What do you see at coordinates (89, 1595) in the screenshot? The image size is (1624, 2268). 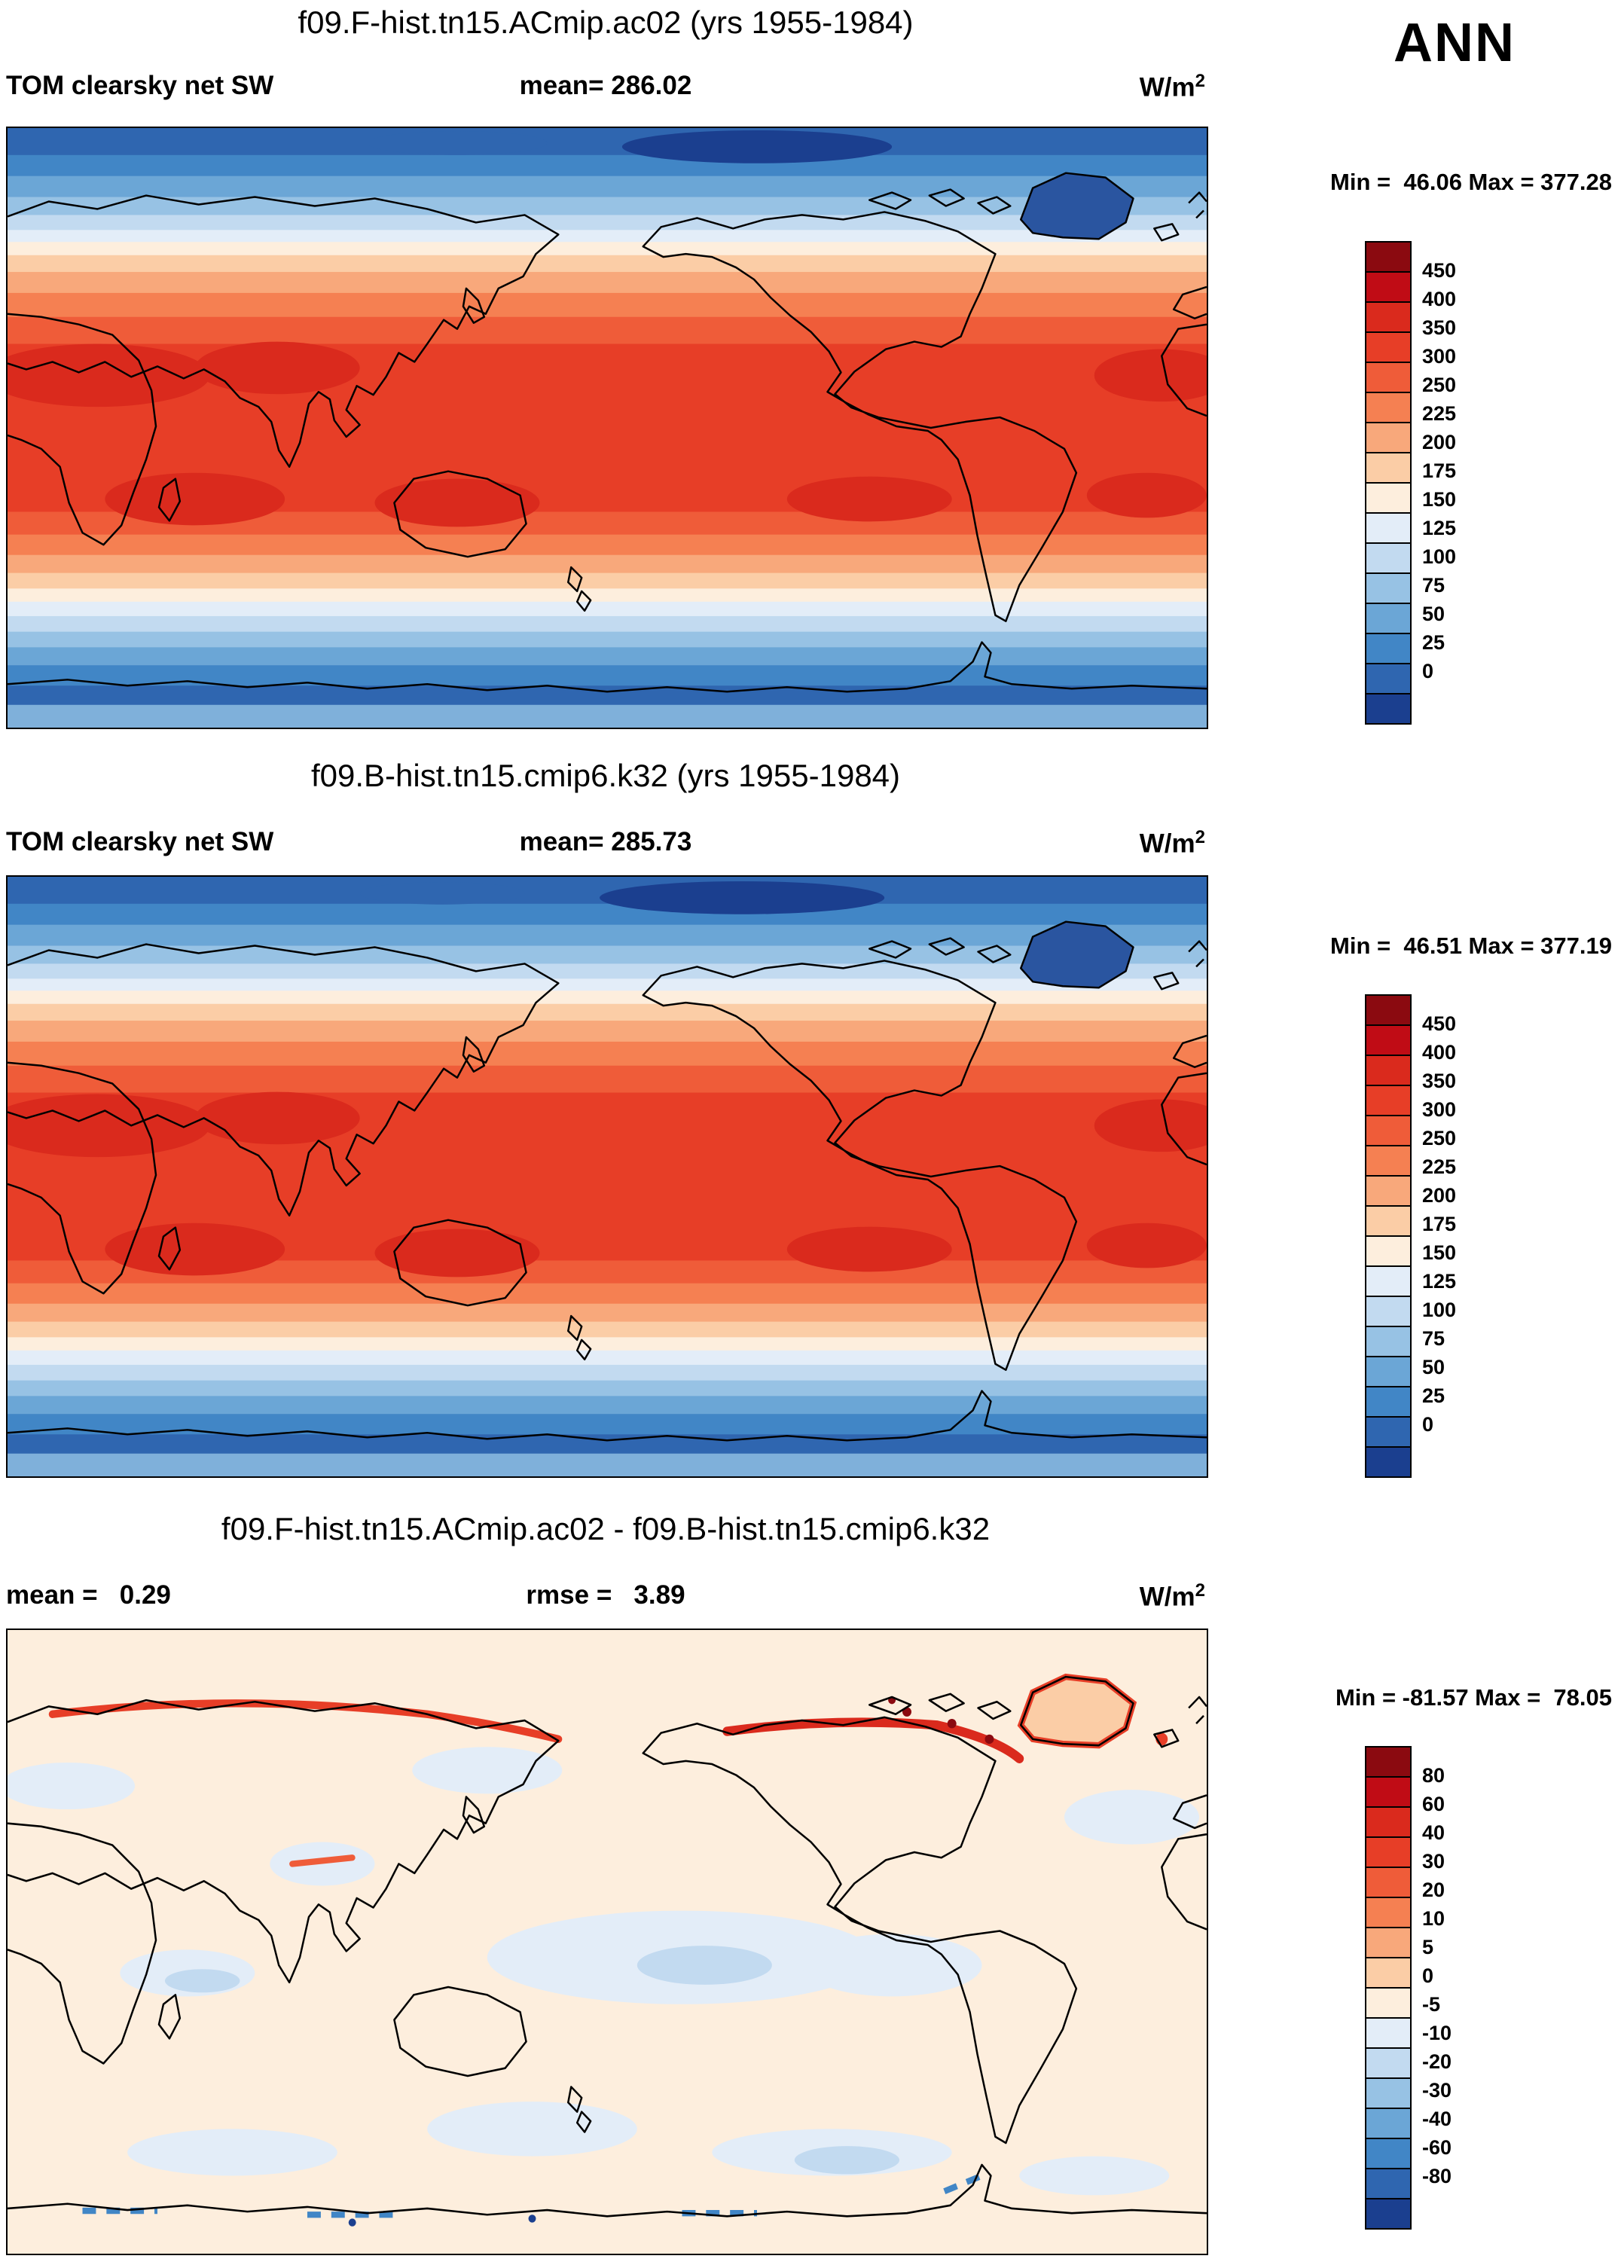 I see `mean-stat: mean = 0.29` at bounding box center [89, 1595].